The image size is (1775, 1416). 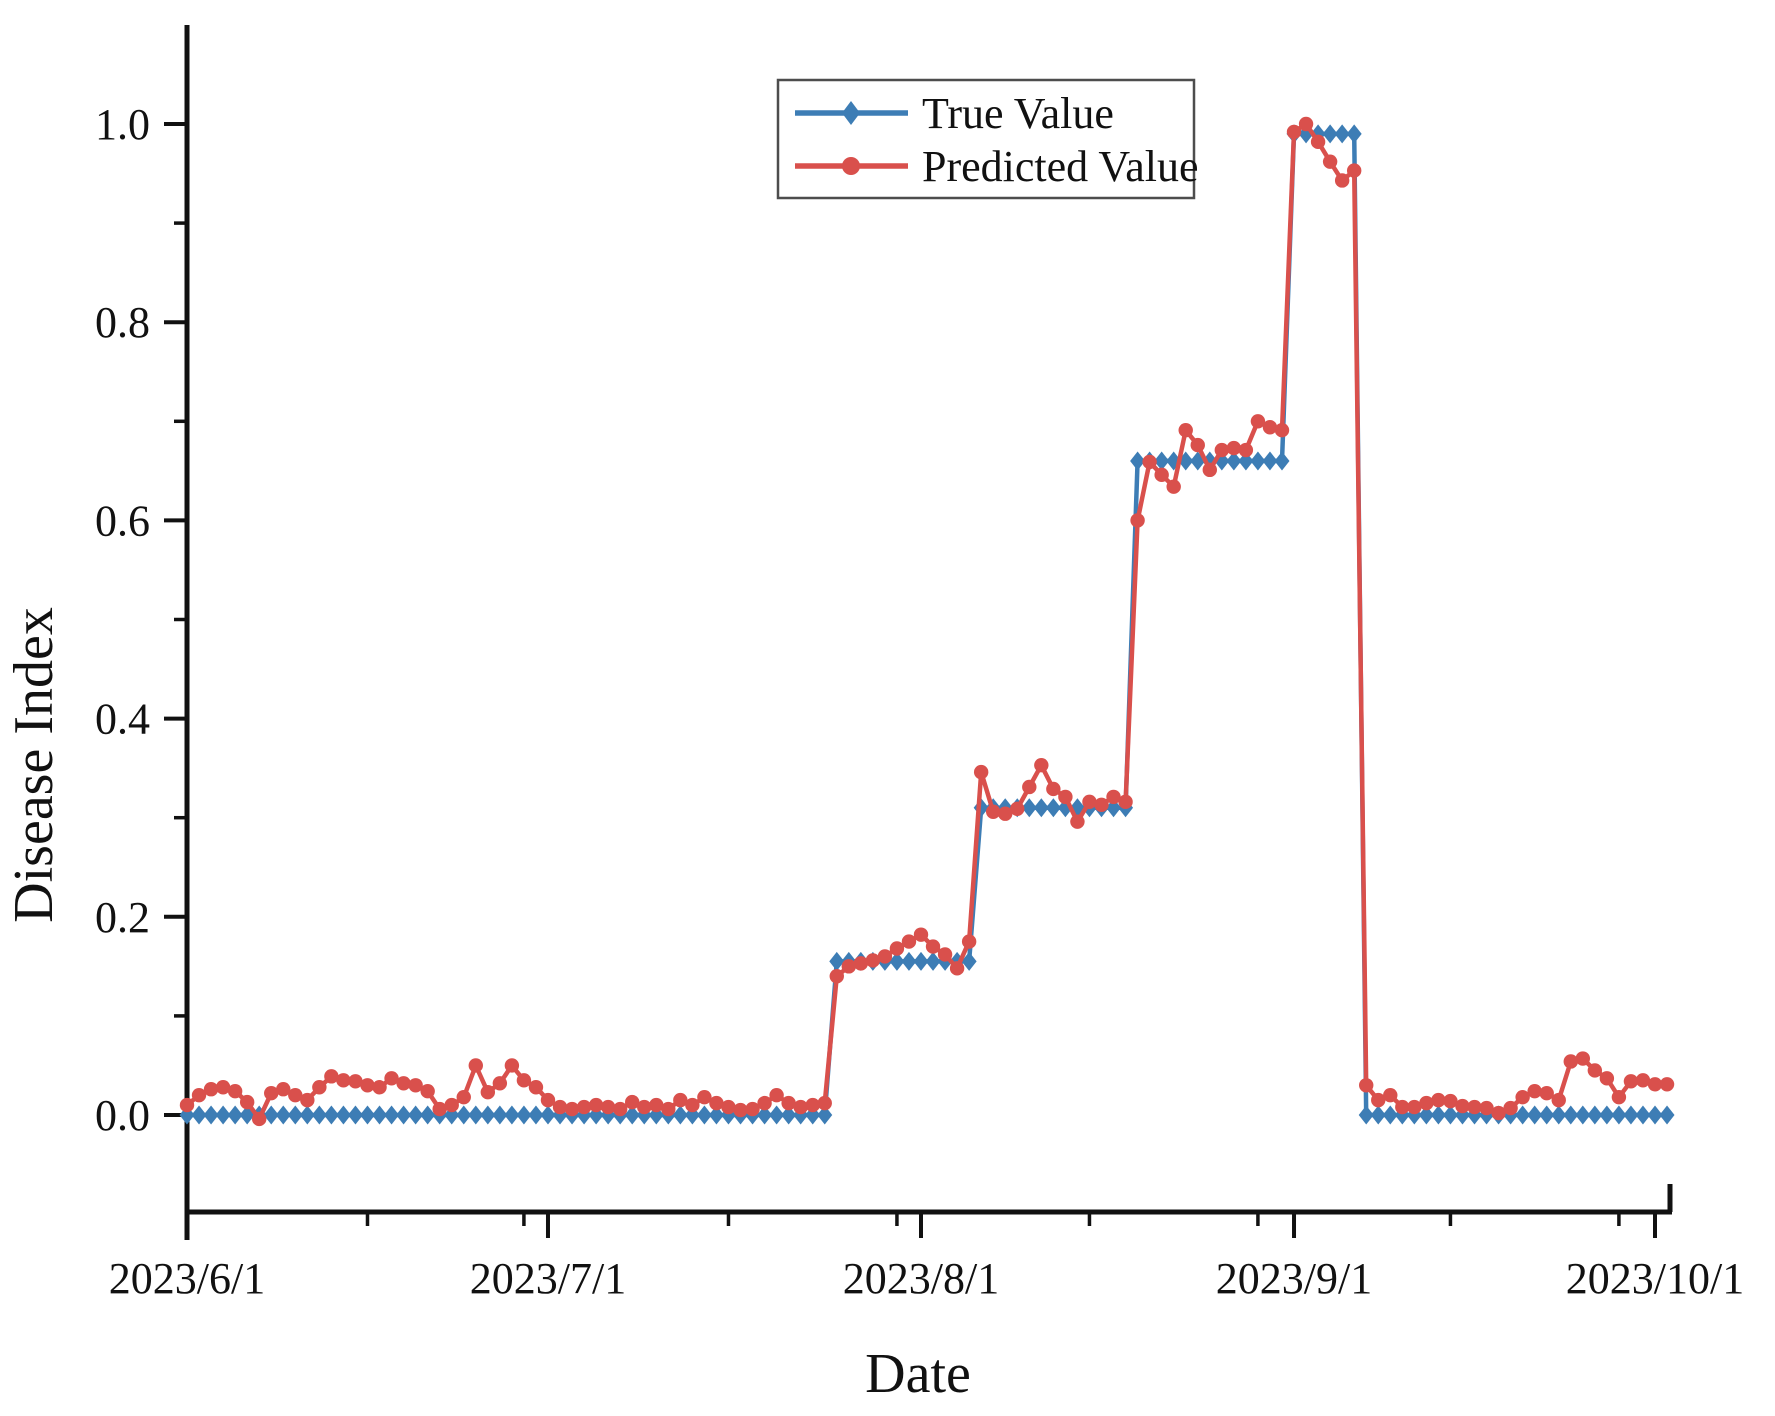 I want to click on x-tick-label: 2023/6/1, so click(x=187, y=1278).